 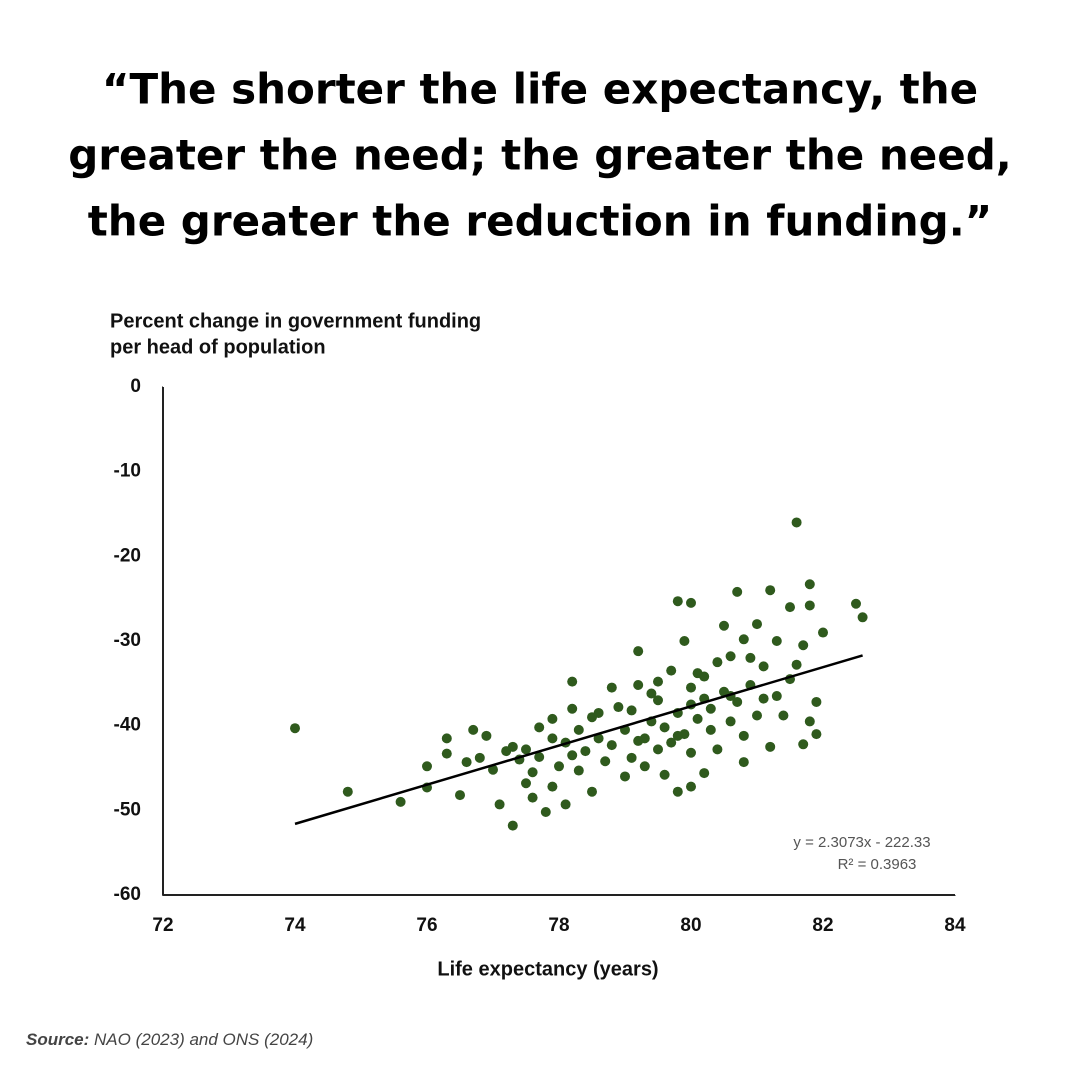 I want to click on y-tick-label: -20, so click(x=127, y=555).